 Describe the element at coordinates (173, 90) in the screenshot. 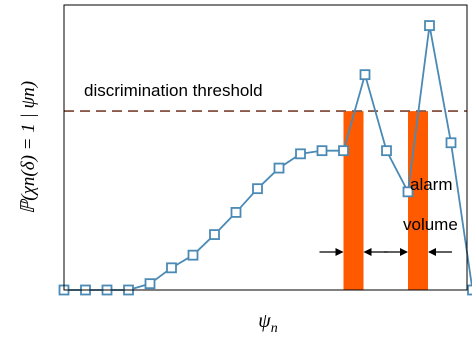

I see `threshold-label: discrimination threshold` at that location.